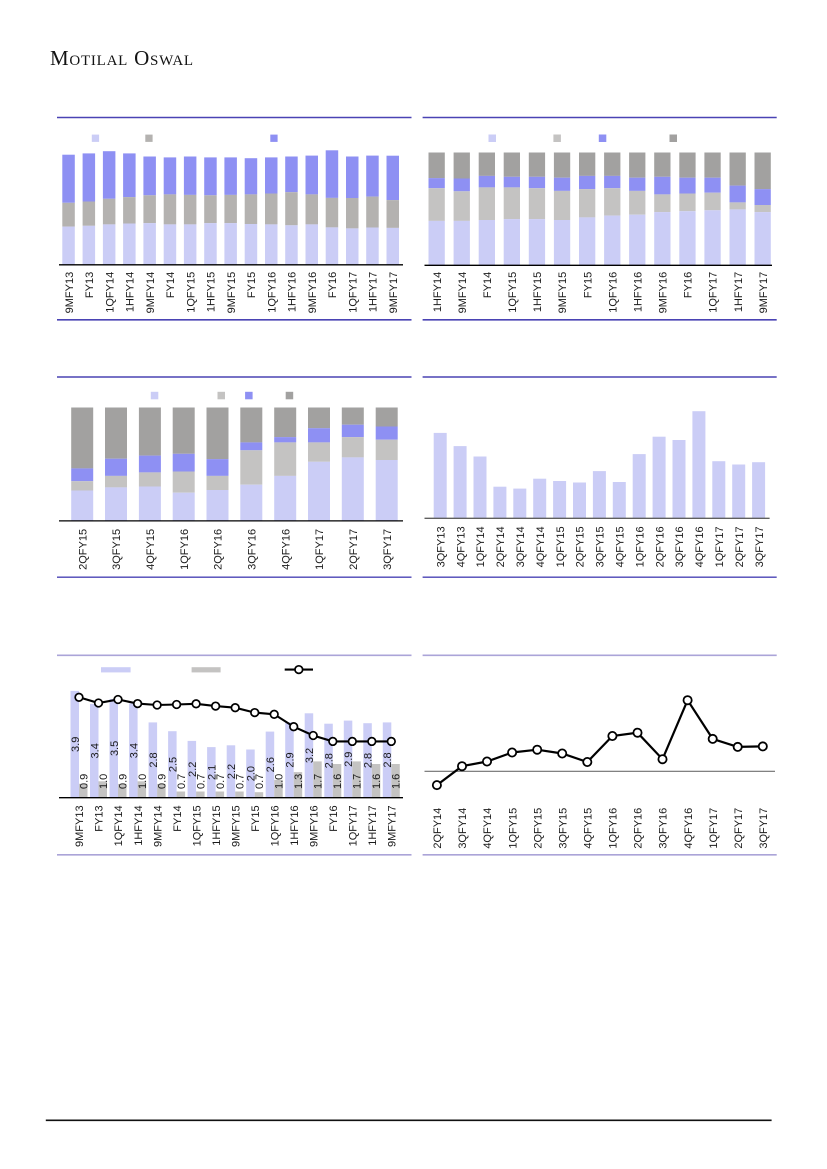 The image size is (827, 1169). I want to click on svg-text: 3.9, so click(76, 744).